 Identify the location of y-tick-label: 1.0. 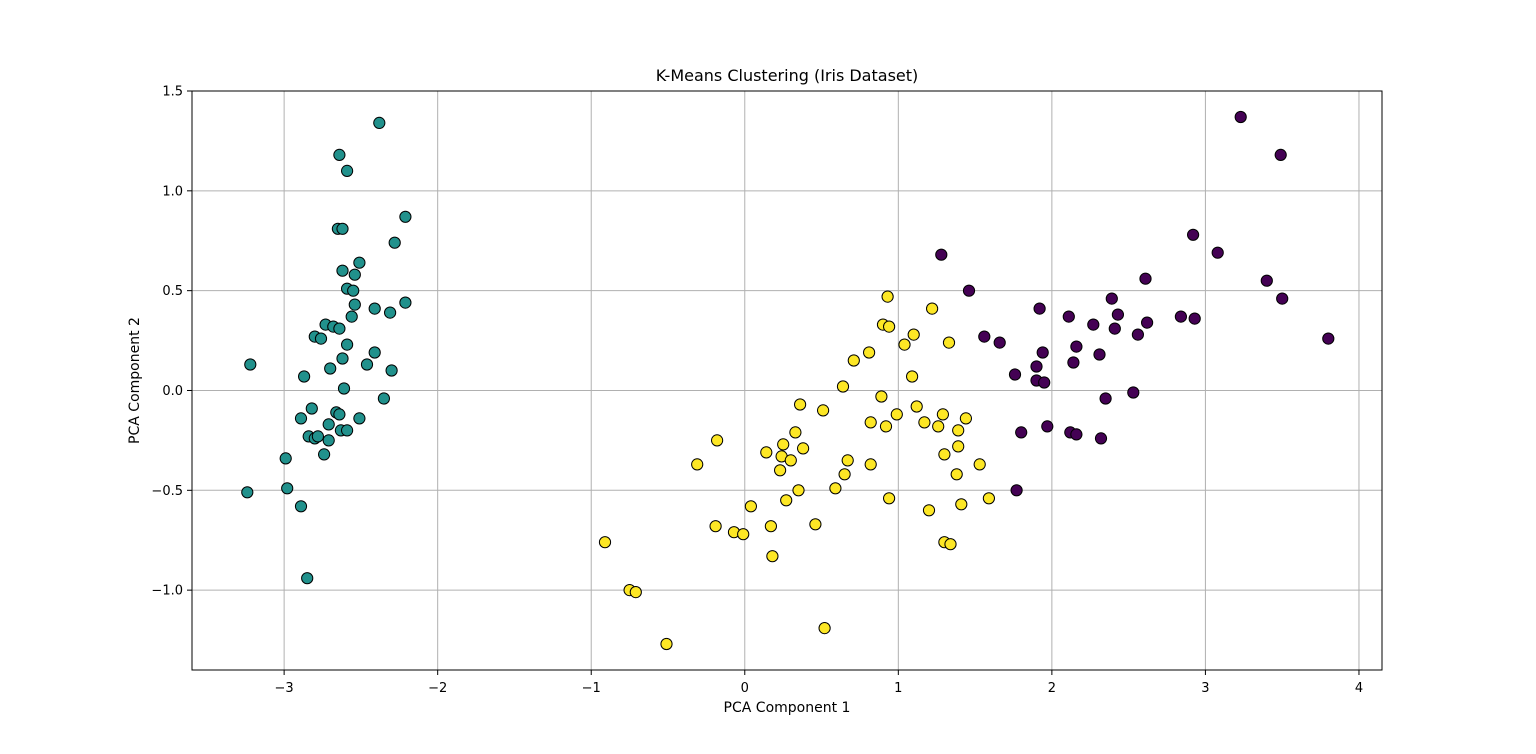
(172, 191).